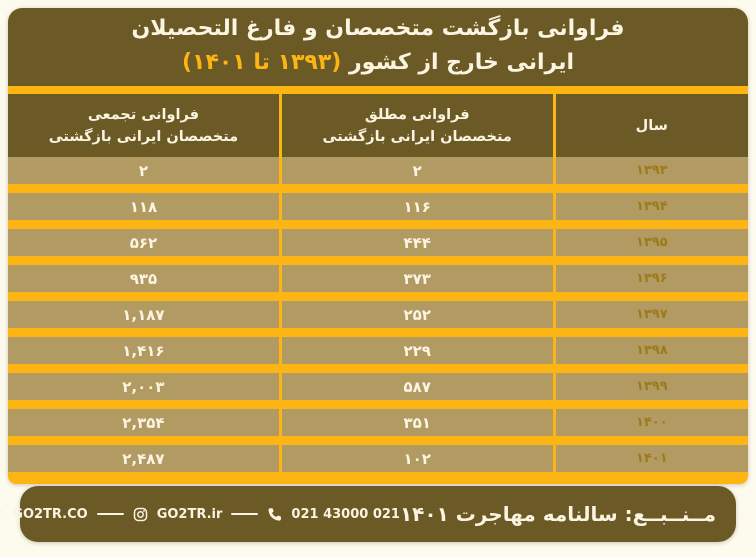  I want to click on cumulative-cell: ۹۳۵, so click(145, 278).